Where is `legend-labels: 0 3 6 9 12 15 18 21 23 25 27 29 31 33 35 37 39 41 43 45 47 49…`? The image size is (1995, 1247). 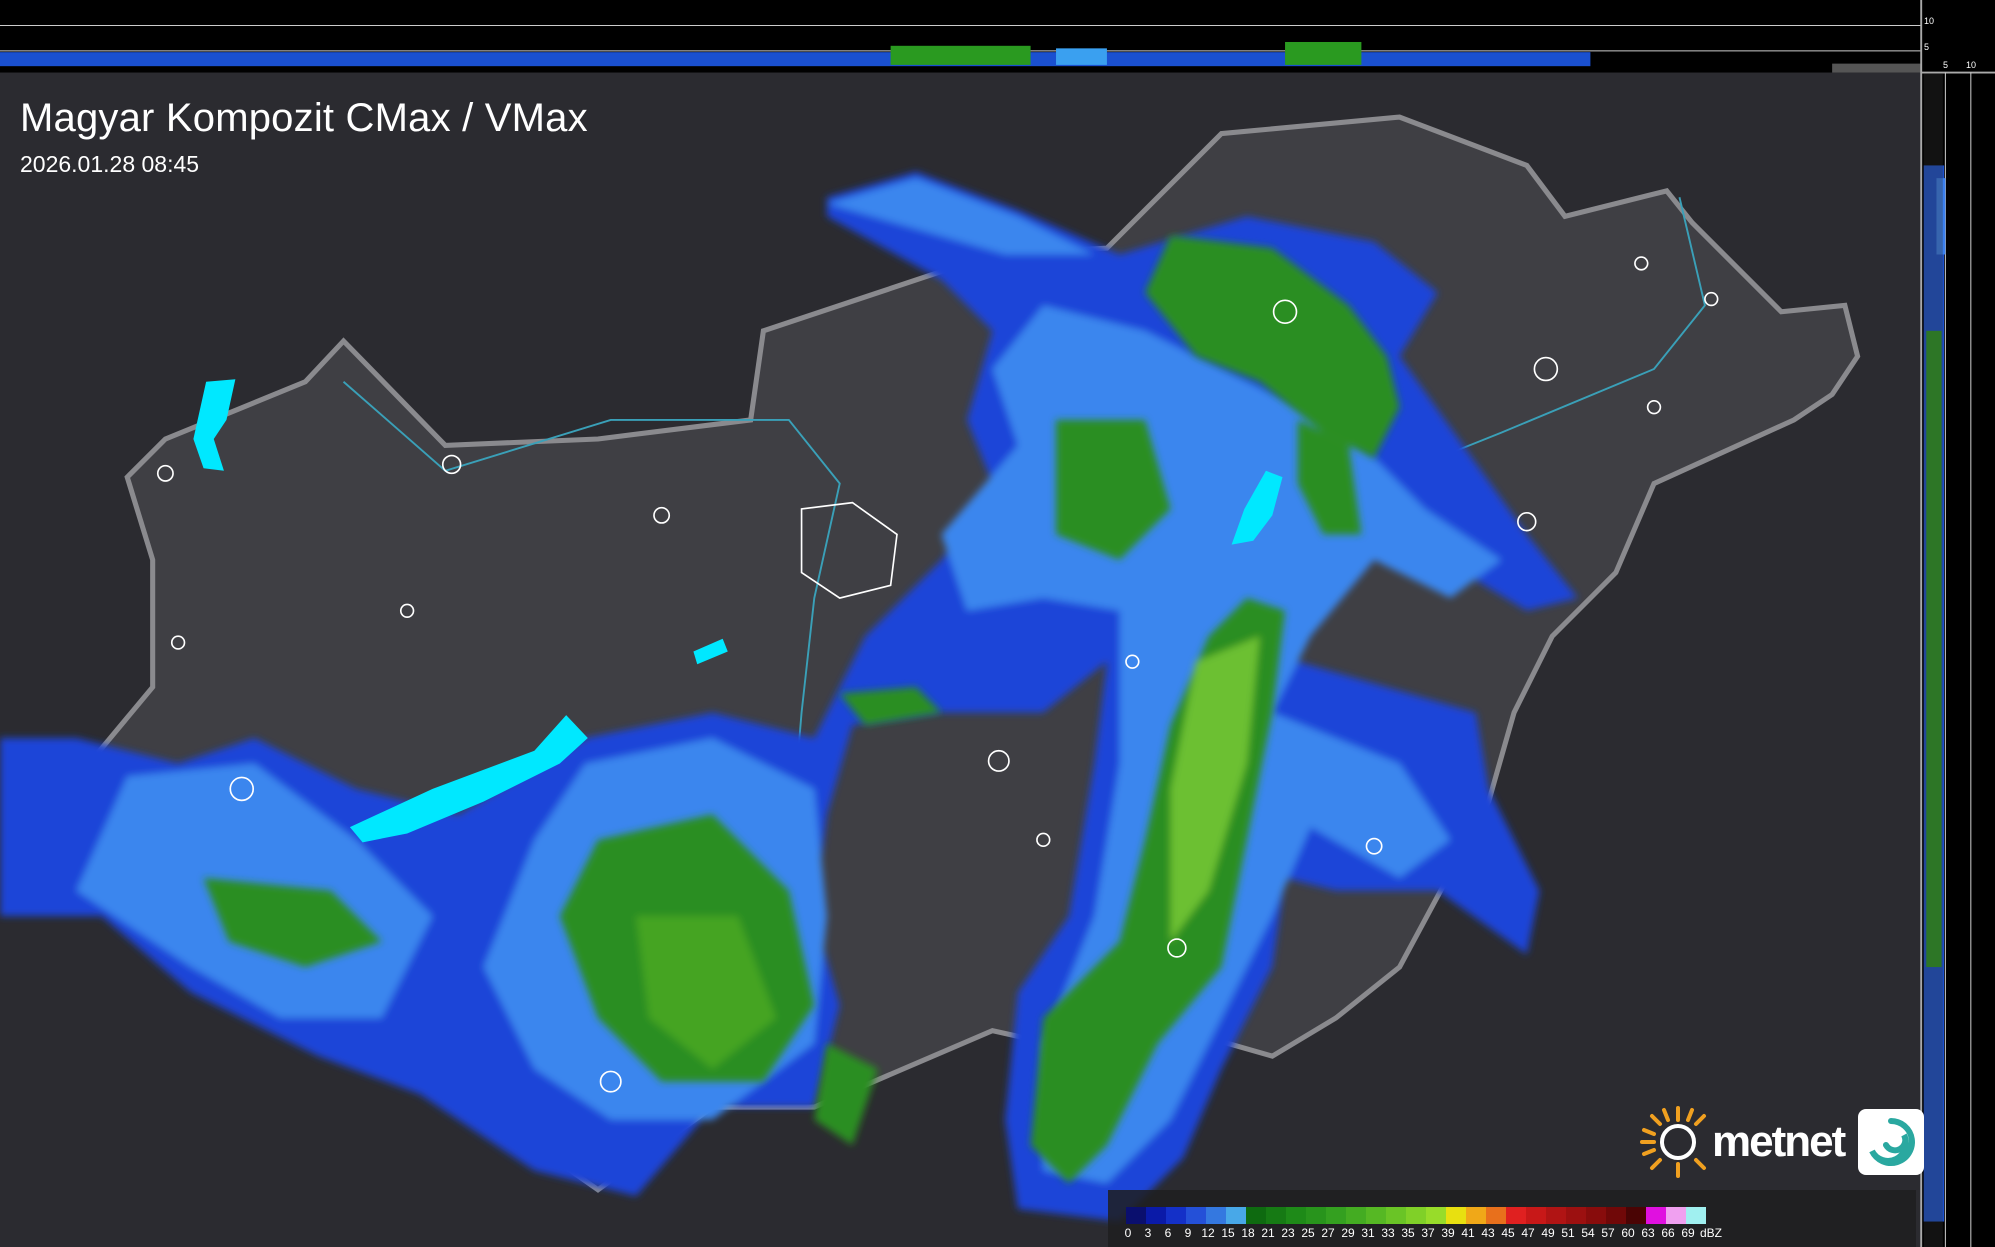
legend-labels: 0 3 6 9 12 15 18 21 23 25 27 29 31 33 35 37 39 41 43 45 47 49… is located at coordinates (1420, 1233).